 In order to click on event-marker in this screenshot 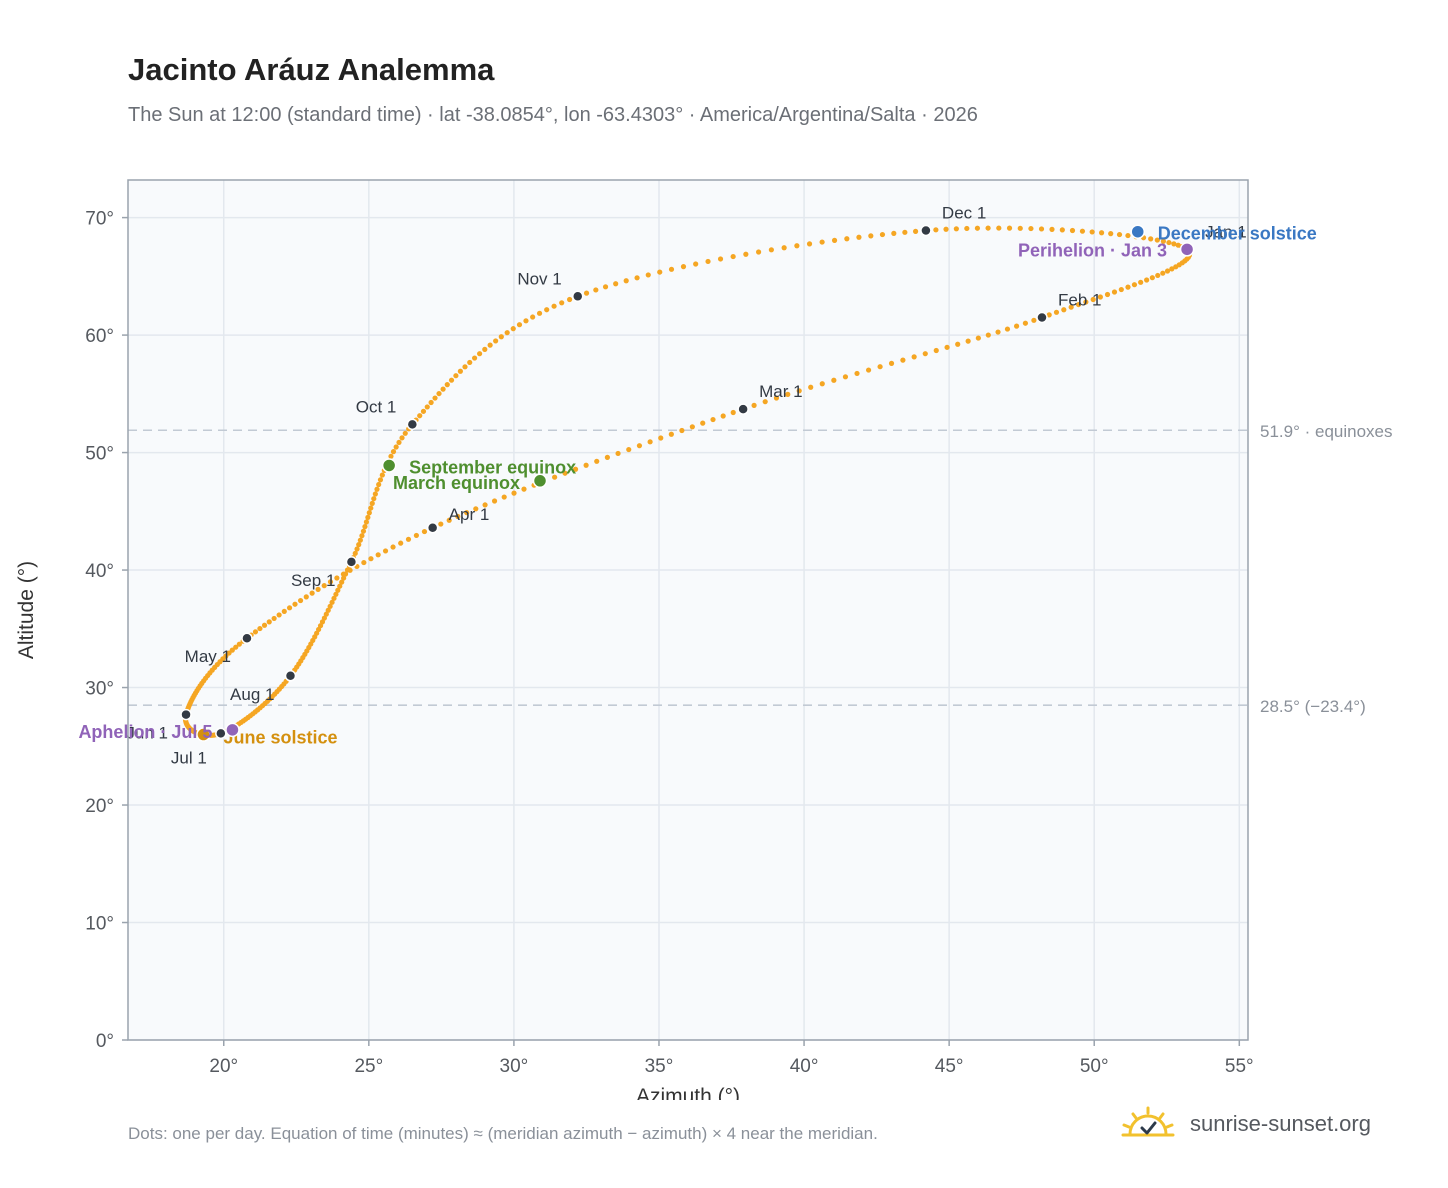, I will do `click(232, 730)`.